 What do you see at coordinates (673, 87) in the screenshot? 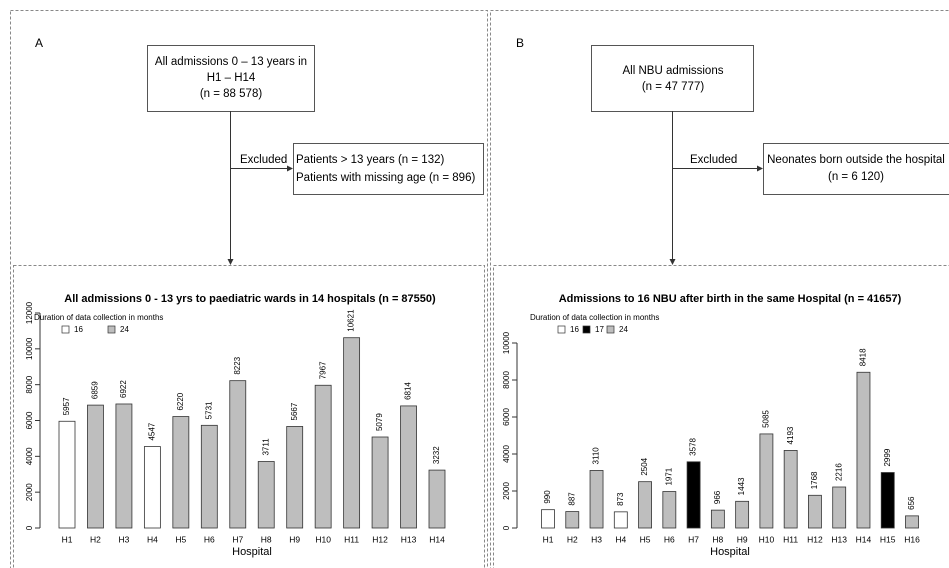
I see `flow-text: (n = 47 777)` at bounding box center [673, 87].